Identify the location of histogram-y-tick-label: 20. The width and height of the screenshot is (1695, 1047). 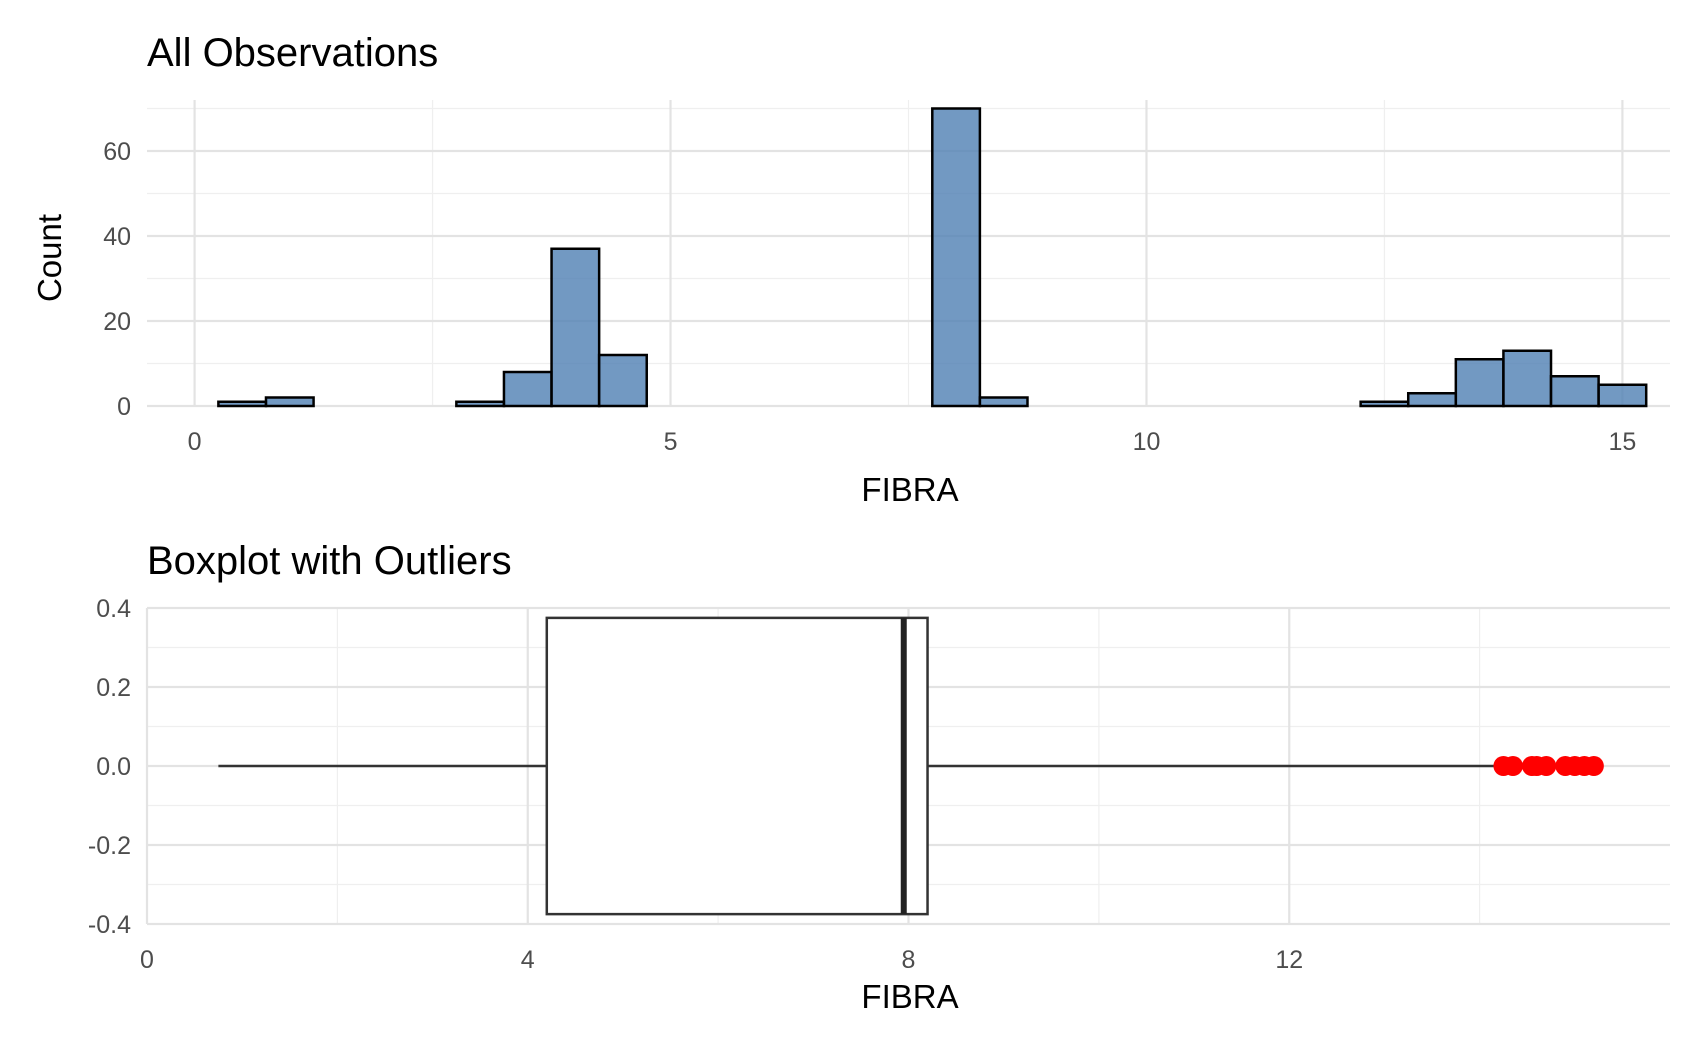
(117, 322).